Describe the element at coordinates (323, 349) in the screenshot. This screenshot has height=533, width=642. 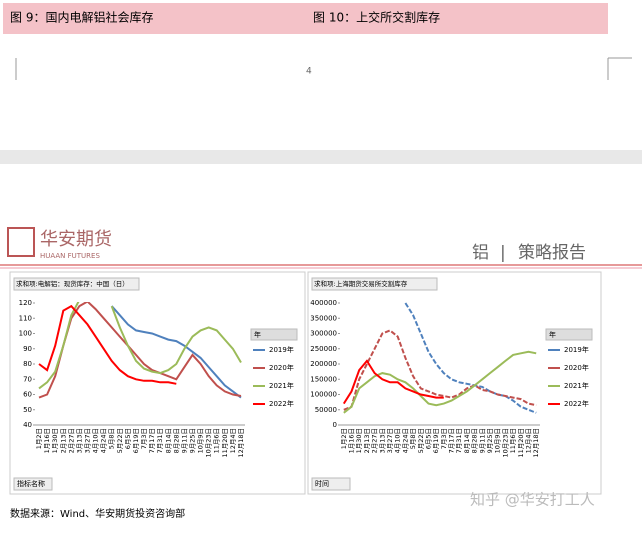
I see `y-tick-label: 250000` at that location.